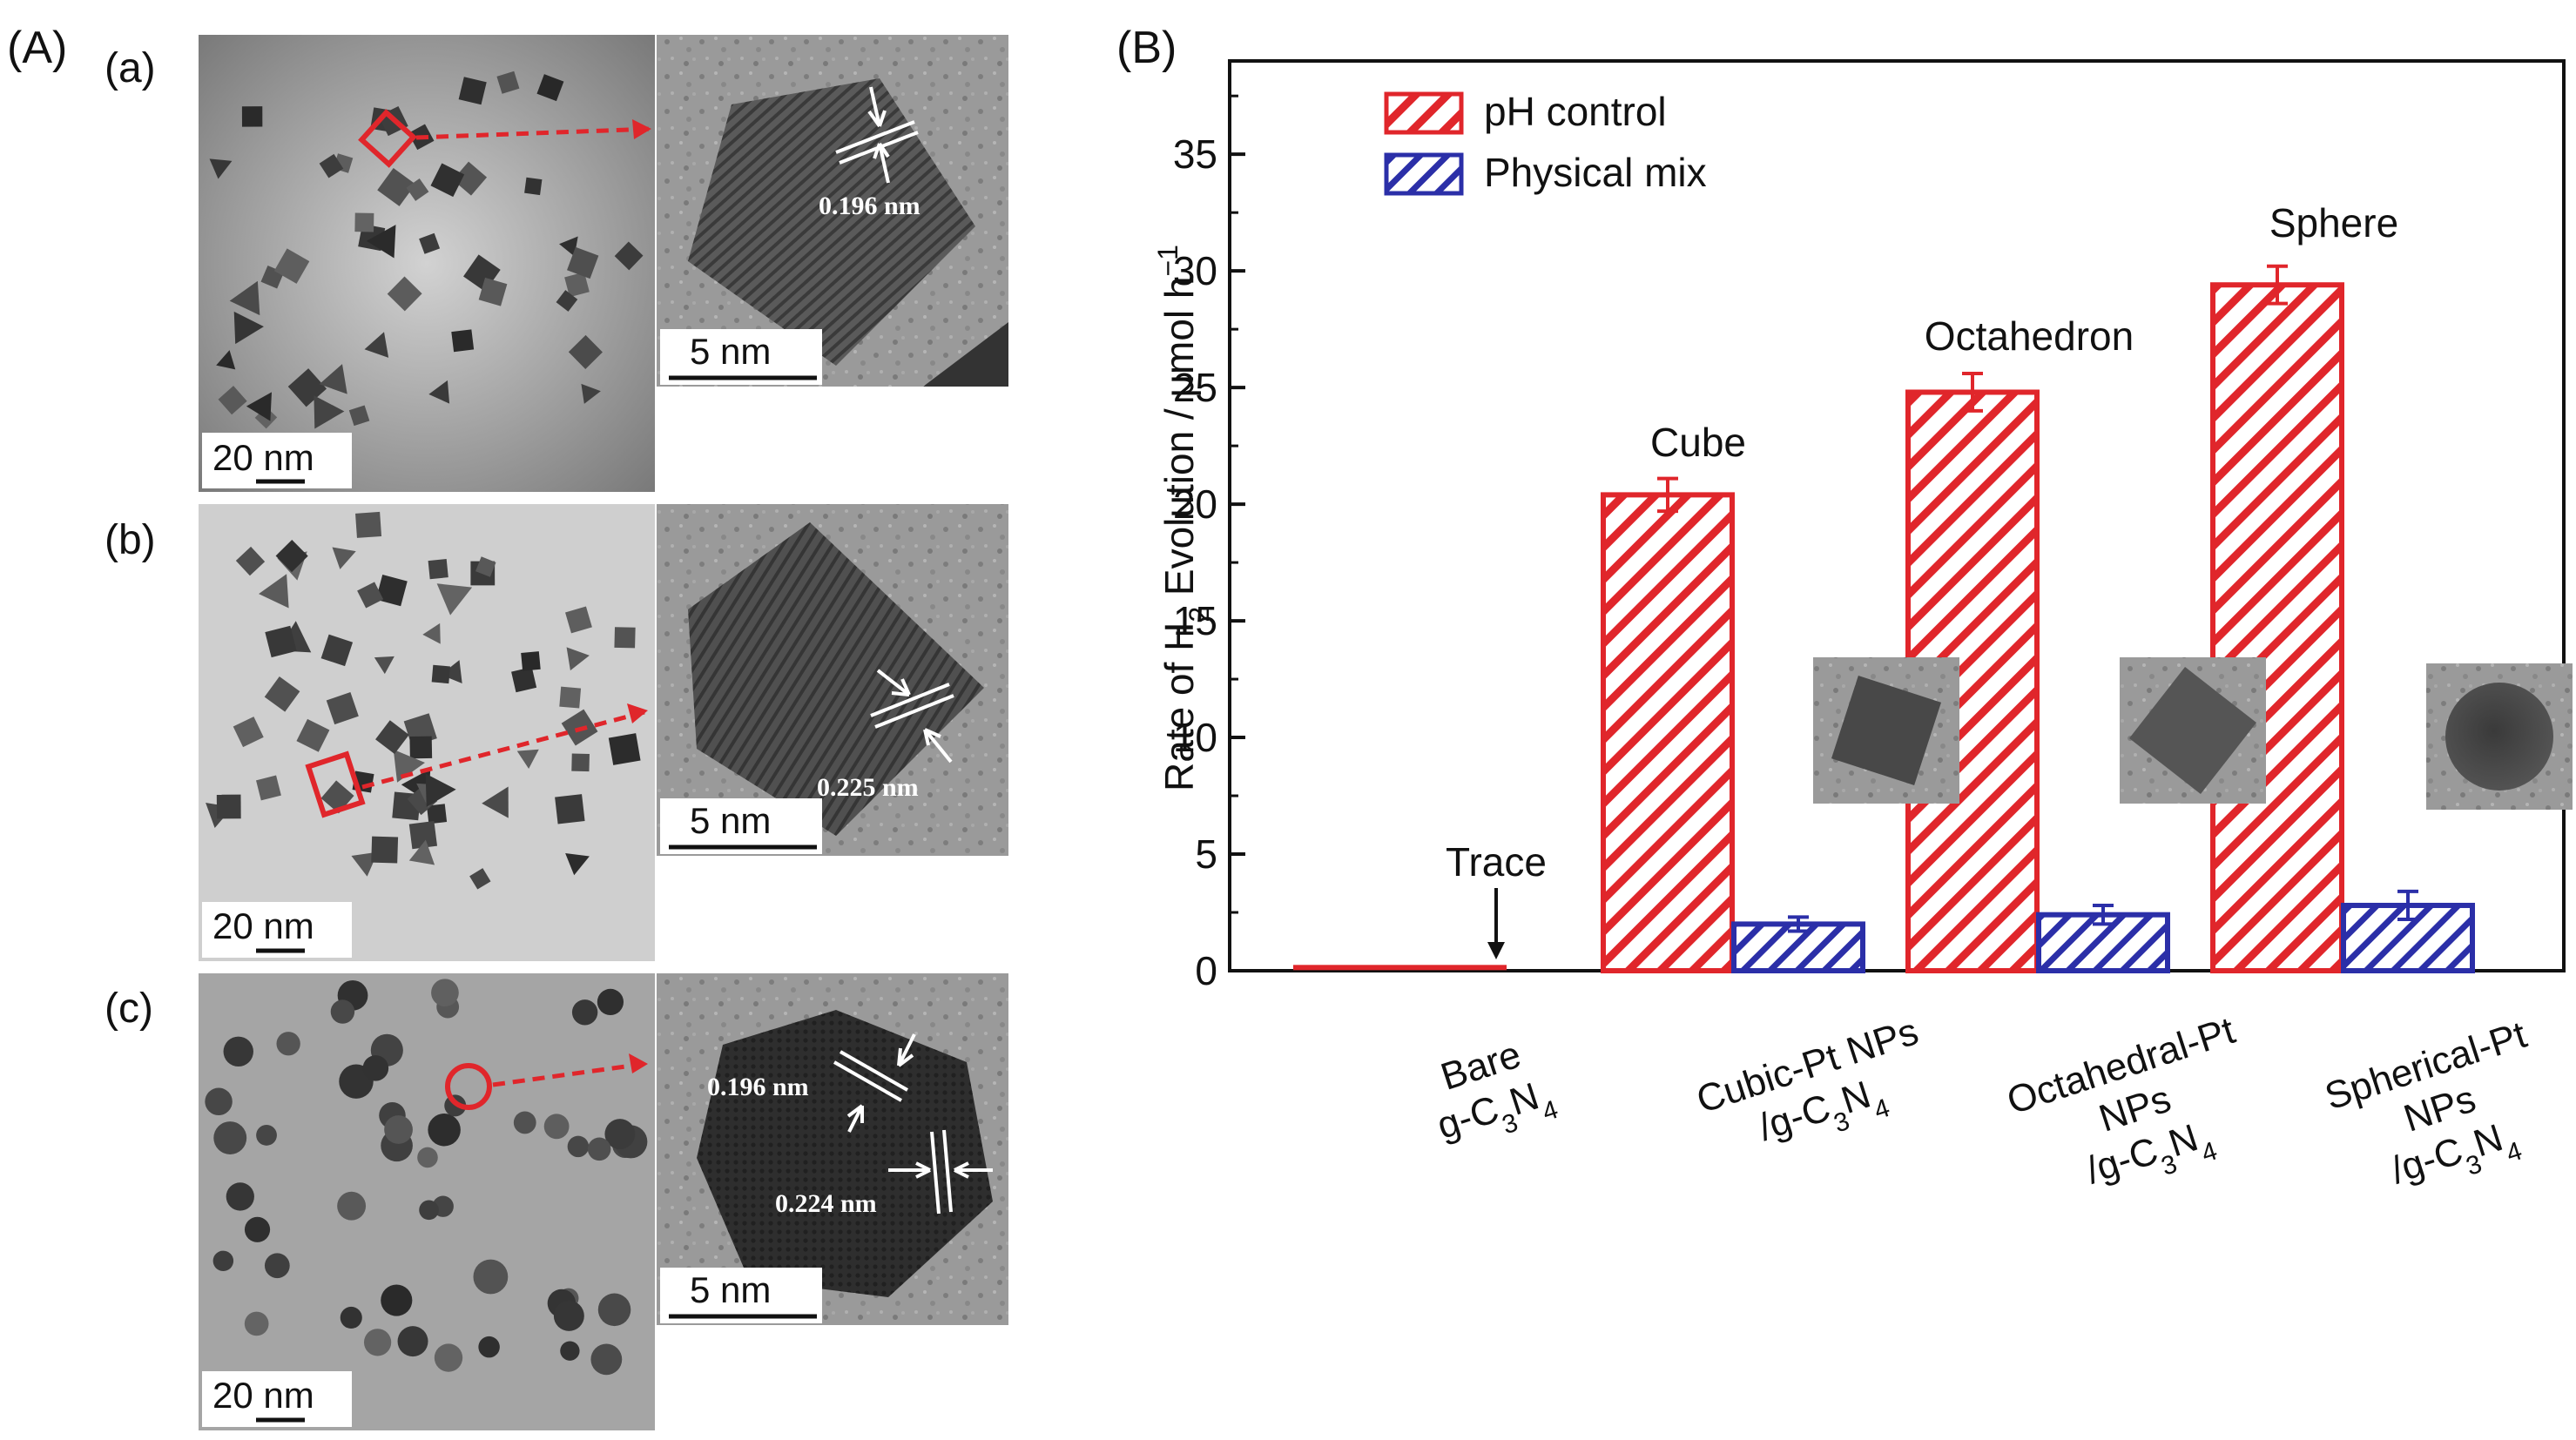 This screenshot has width=2576, height=1440. What do you see at coordinates (1496, 950) in the screenshot?
I see `annotation-arrowhead` at bounding box center [1496, 950].